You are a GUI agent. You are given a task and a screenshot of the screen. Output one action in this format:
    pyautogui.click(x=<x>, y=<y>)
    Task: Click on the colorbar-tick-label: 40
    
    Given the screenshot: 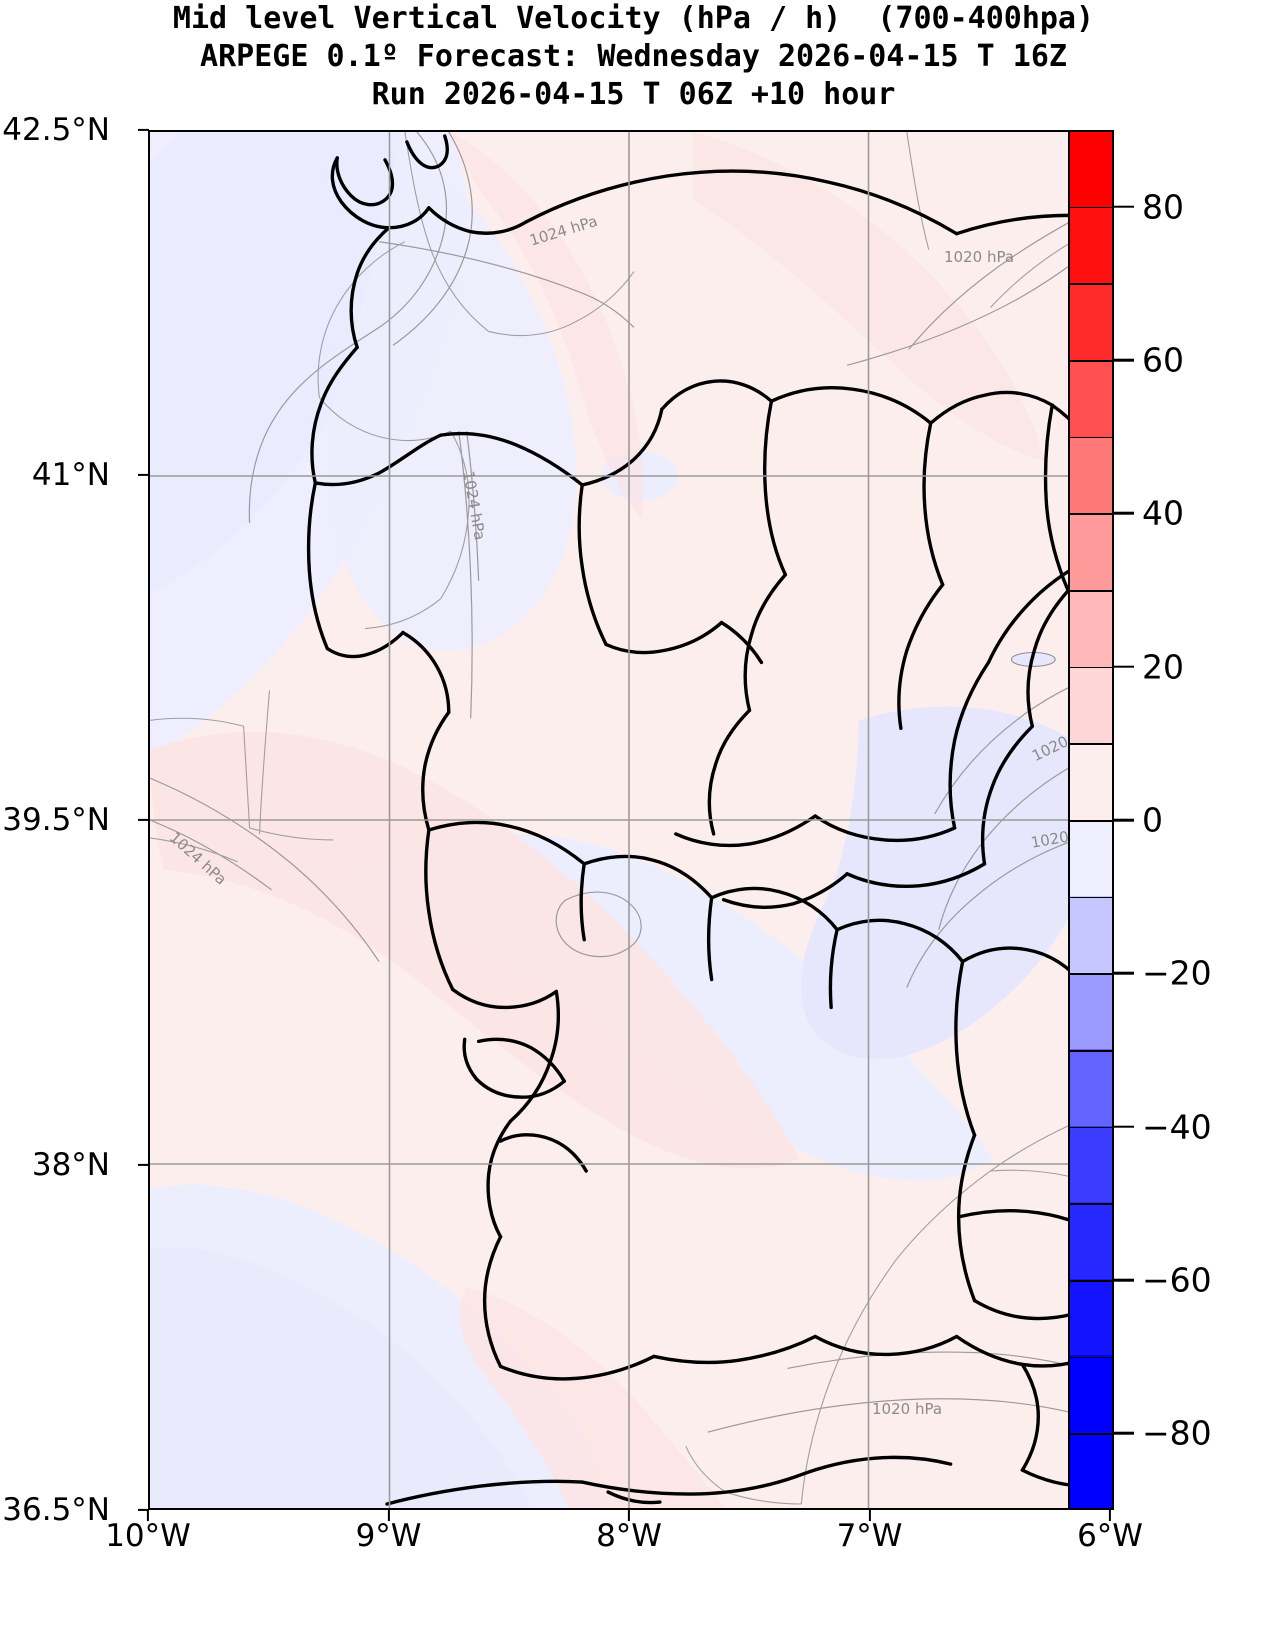 What is the action you would take?
    pyautogui.click(x=1163, y=513)
    